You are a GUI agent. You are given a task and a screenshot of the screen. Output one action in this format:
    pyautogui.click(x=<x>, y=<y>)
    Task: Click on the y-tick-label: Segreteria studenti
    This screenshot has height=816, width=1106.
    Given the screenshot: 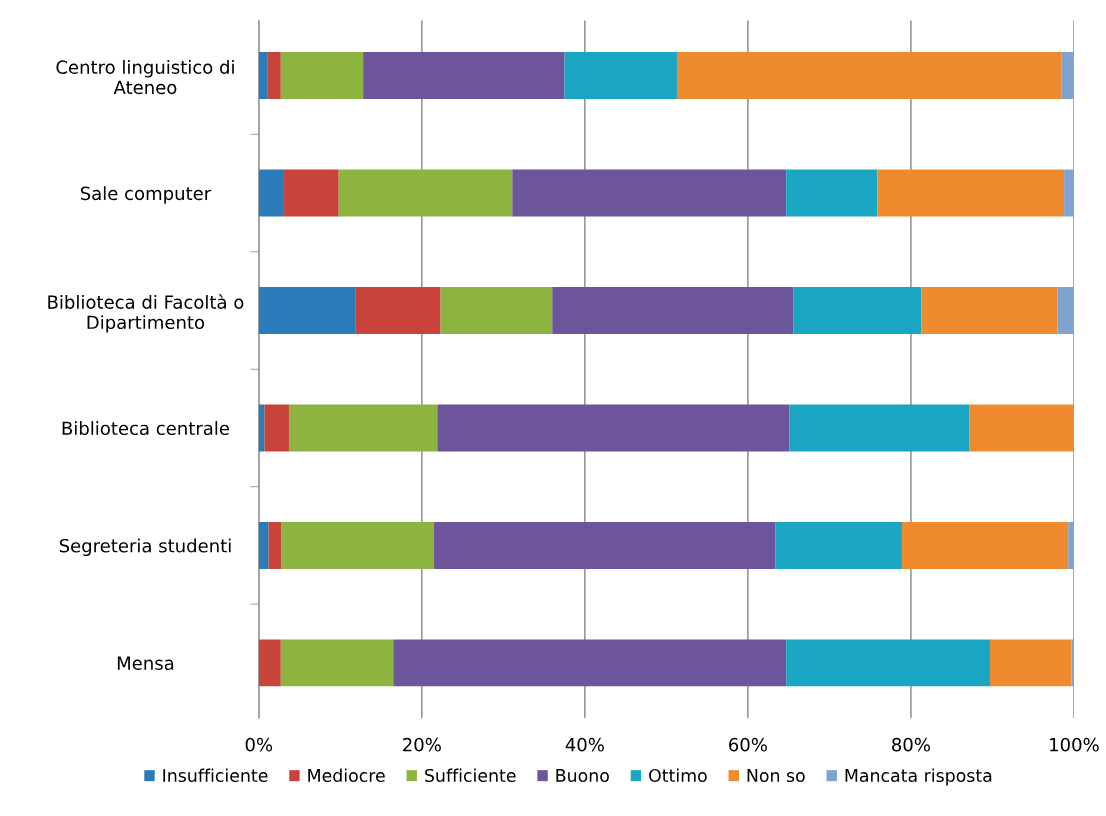 What is the action you would take?
    pyautogui.click(x=145, y=547)
    